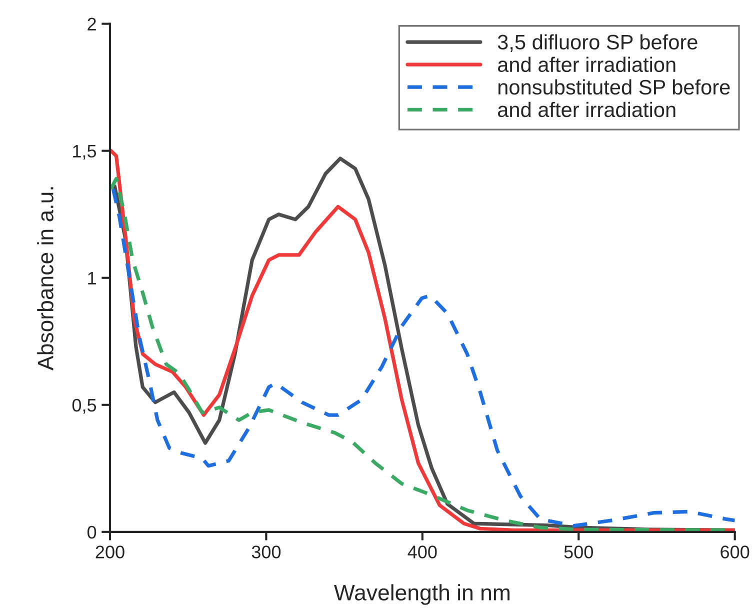  I want to click on y-tick-label: 1,5, so click(84, 152).